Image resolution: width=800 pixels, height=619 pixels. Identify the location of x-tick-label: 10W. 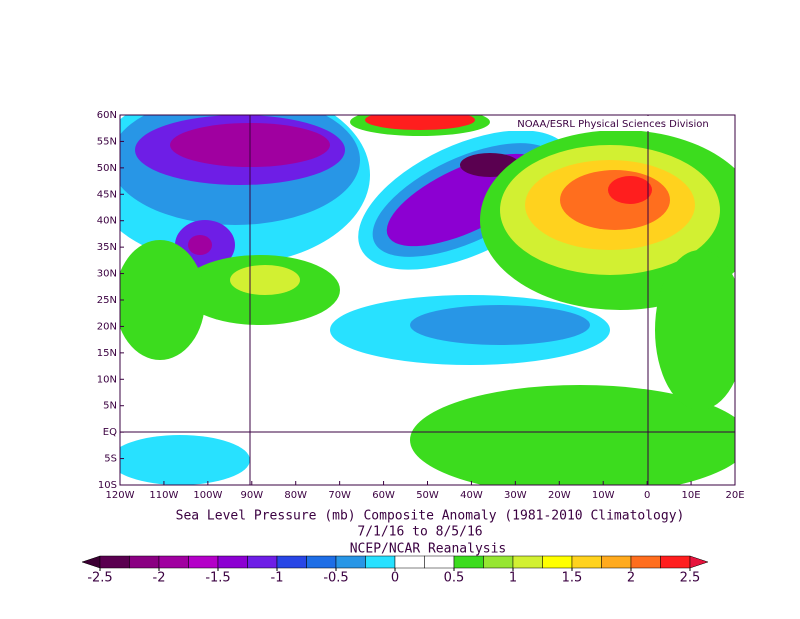
(603, 495).